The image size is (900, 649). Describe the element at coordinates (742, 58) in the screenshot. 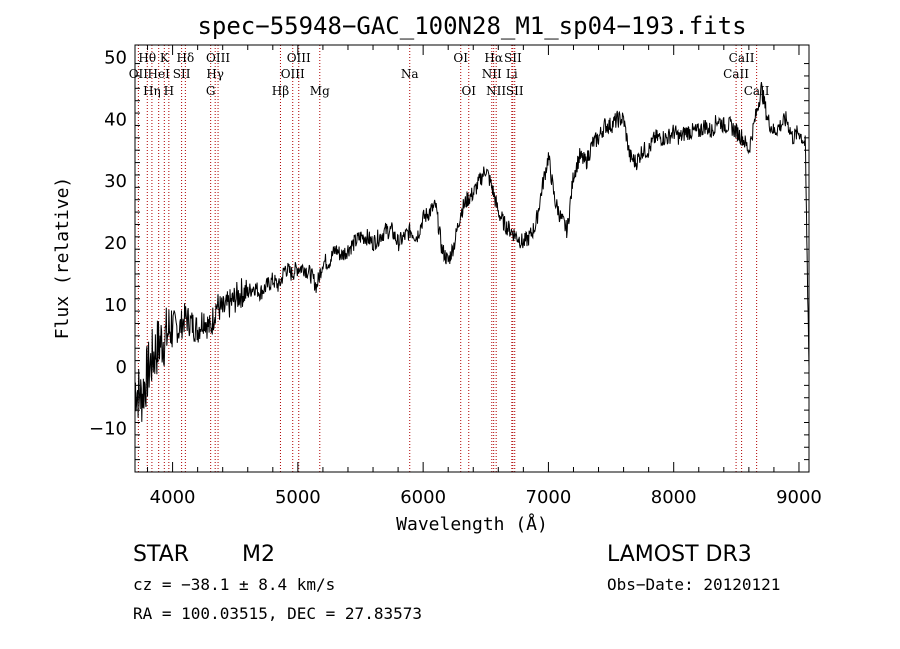

I see `line-marker-label-25: CaII` at that location.